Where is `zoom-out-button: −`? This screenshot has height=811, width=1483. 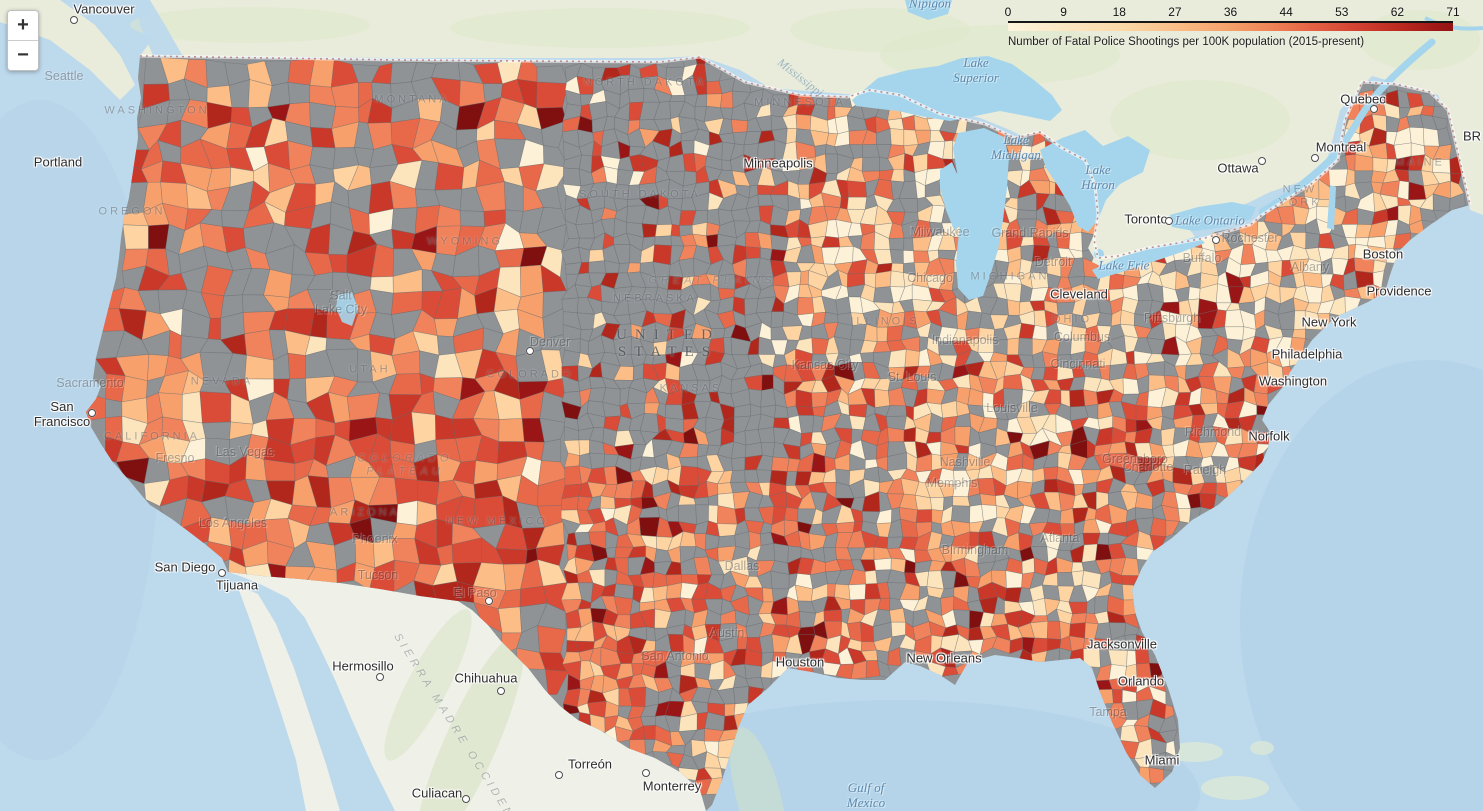 zoom-out-button: − is located at coordinates (23, 55).